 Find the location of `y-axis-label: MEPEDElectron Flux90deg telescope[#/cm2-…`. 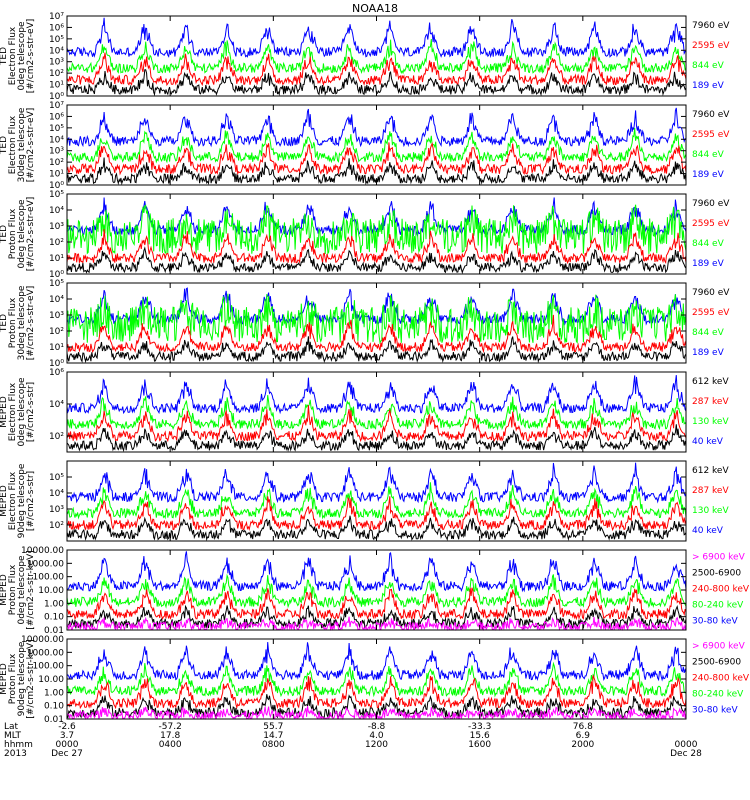

y-axis-label: MEPEDElectron Flux90deg telescope[#/cm2-… is located at coordinates (18, 500).